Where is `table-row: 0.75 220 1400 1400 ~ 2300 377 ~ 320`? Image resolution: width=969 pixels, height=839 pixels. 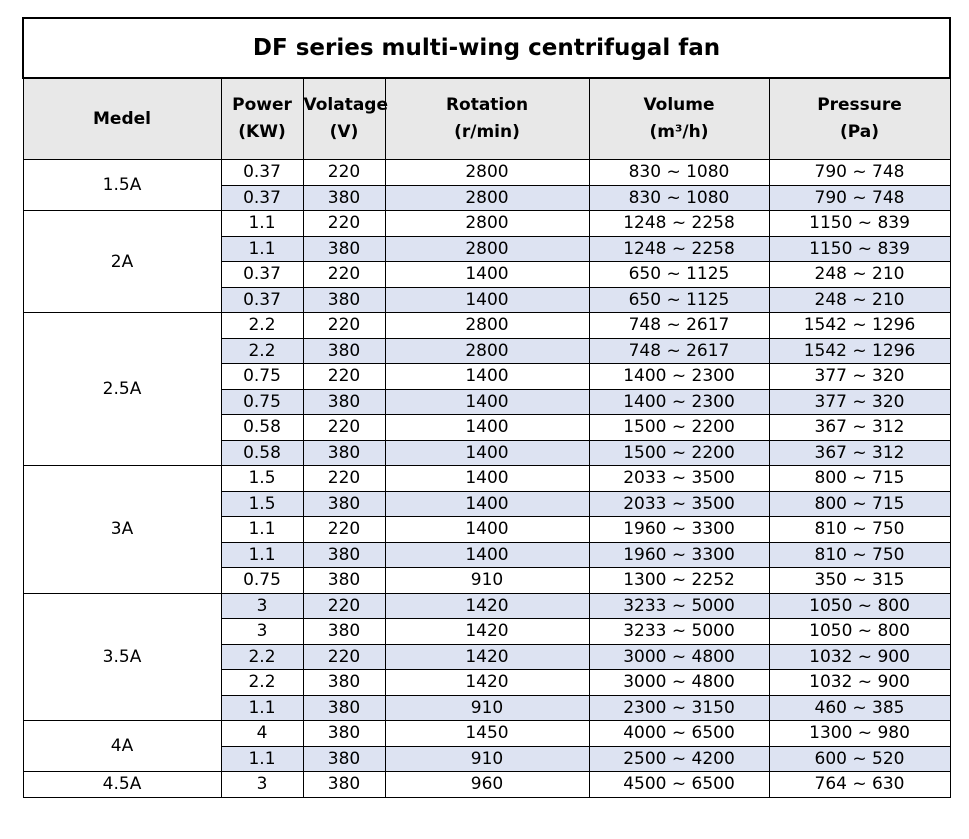
table-row: 0.75 220 1400 1400 ~ 2300 377 ~ 320 is located at coordinates (487, 376).